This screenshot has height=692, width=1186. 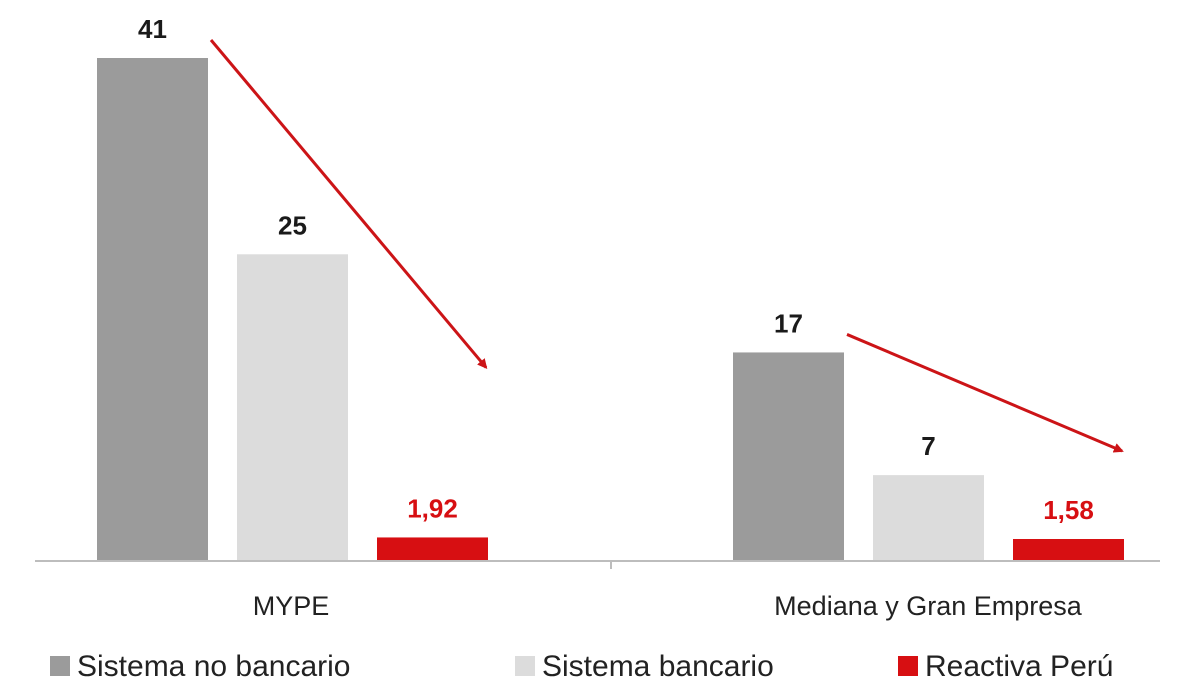 I want to click on data-label-1-1: 7, so click(x=928, y=446).